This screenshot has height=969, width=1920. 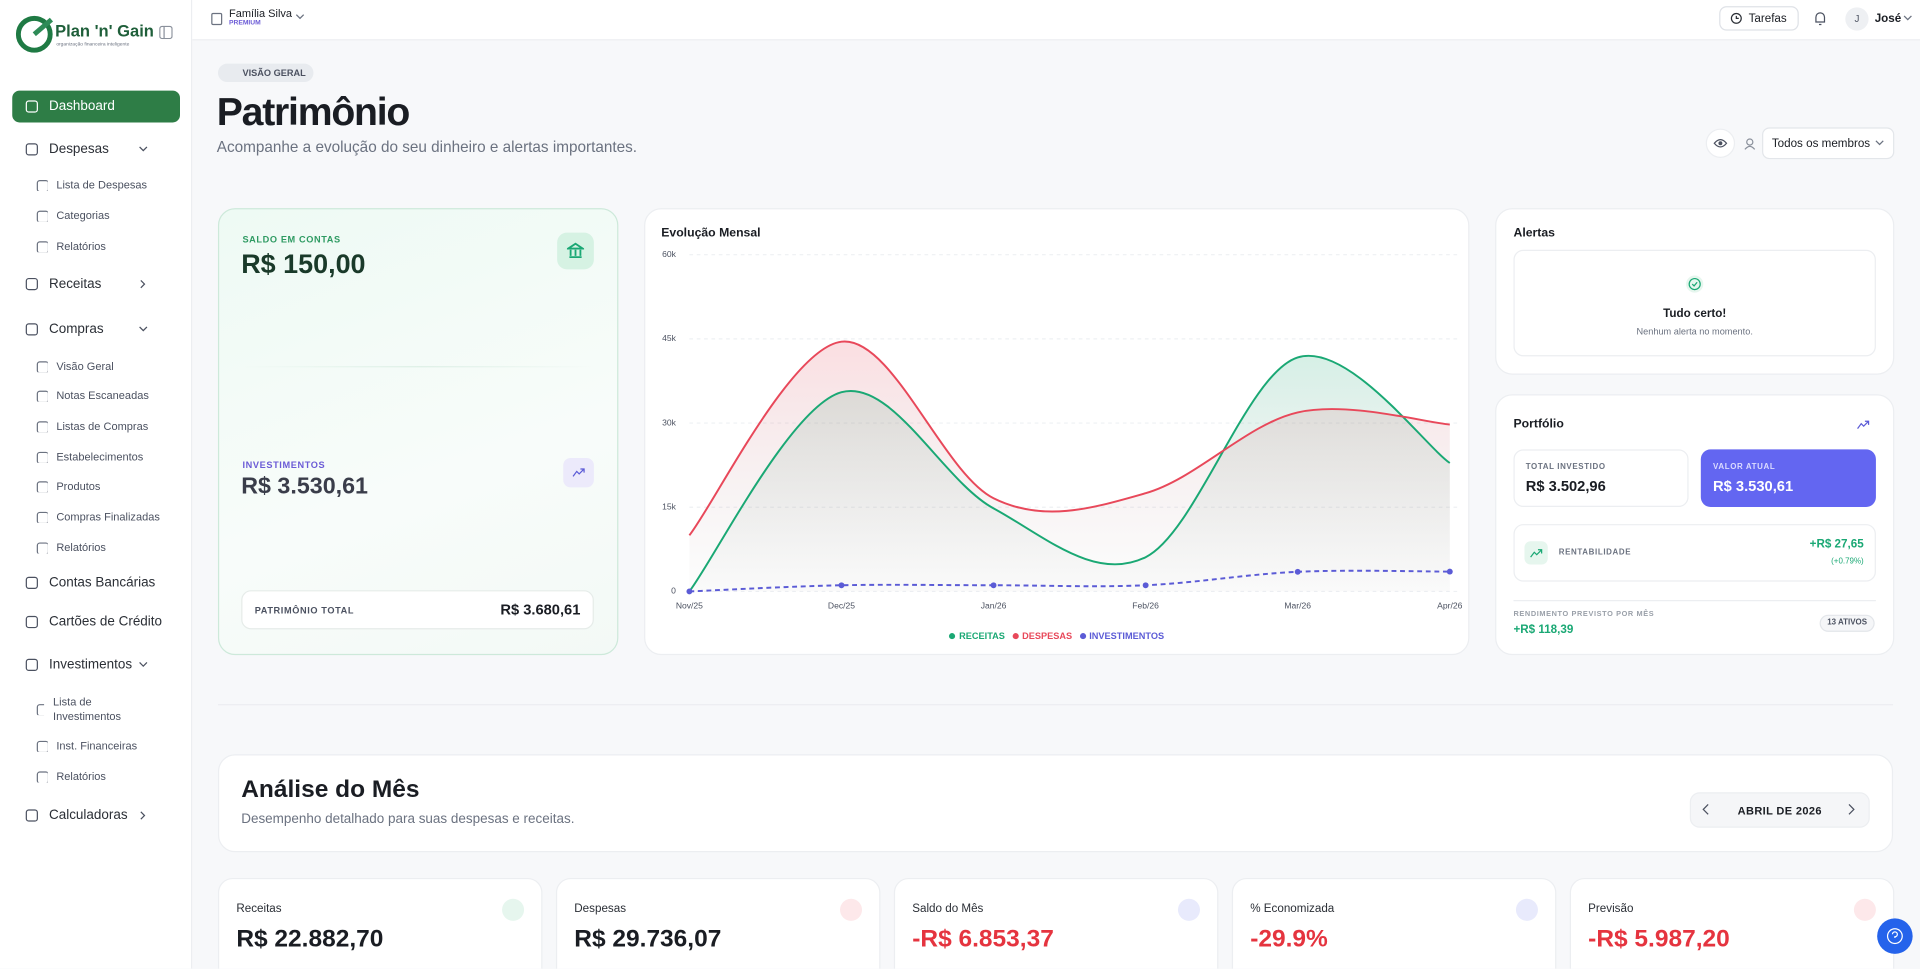 I want to click on kpi-value: R$ 29.736,07, so click(x=648, y=939).